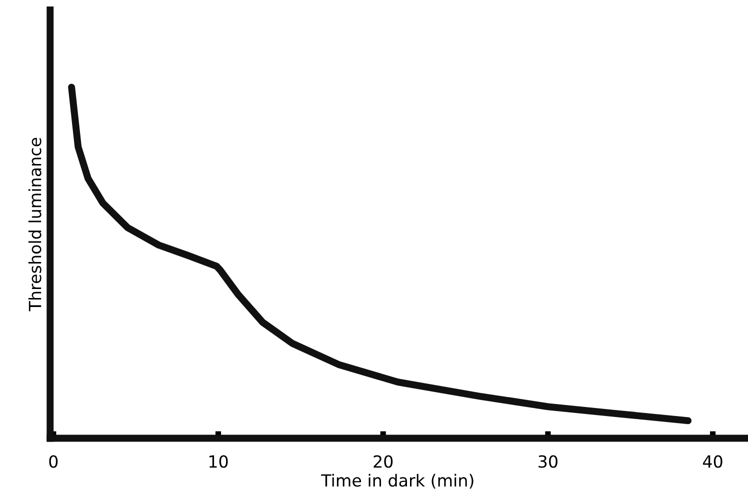  What do you see at coordinates (53, 461) in the screenshot?
I see `x-tick-label: 0` at bounding box center [53, 461].